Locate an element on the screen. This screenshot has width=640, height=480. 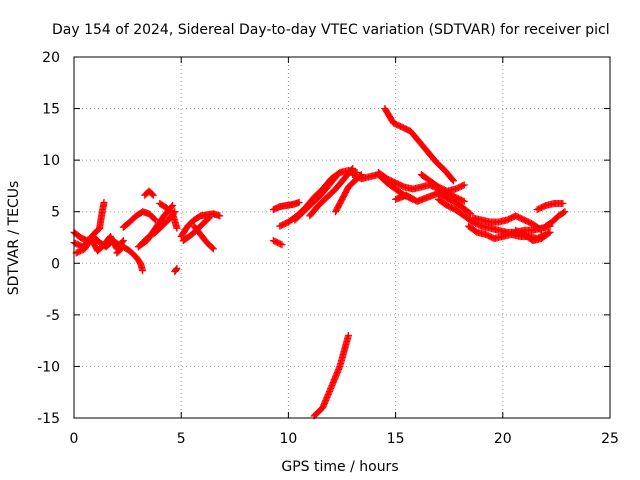
series-arc-y is located at coordinates (433, 203).